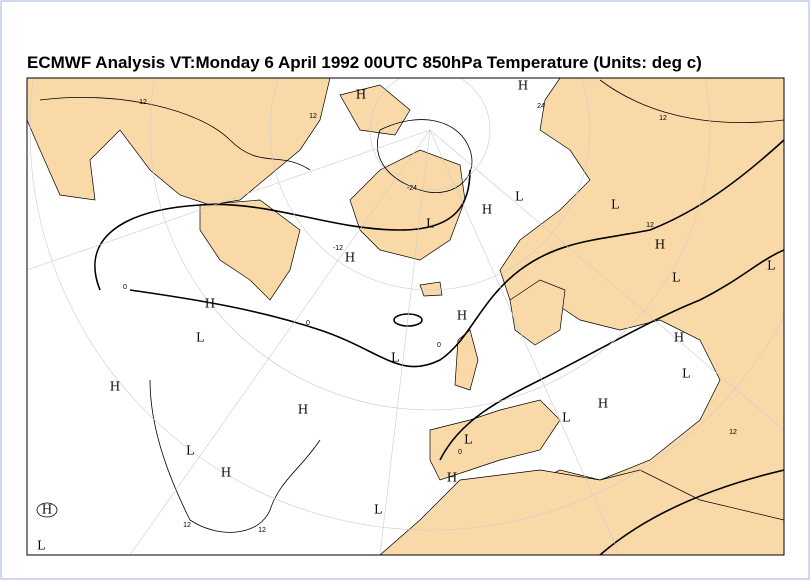 Image resolution: width=811 pixels, height=581 pixels. I want to click on contour-label: -12, so click(338, 248).